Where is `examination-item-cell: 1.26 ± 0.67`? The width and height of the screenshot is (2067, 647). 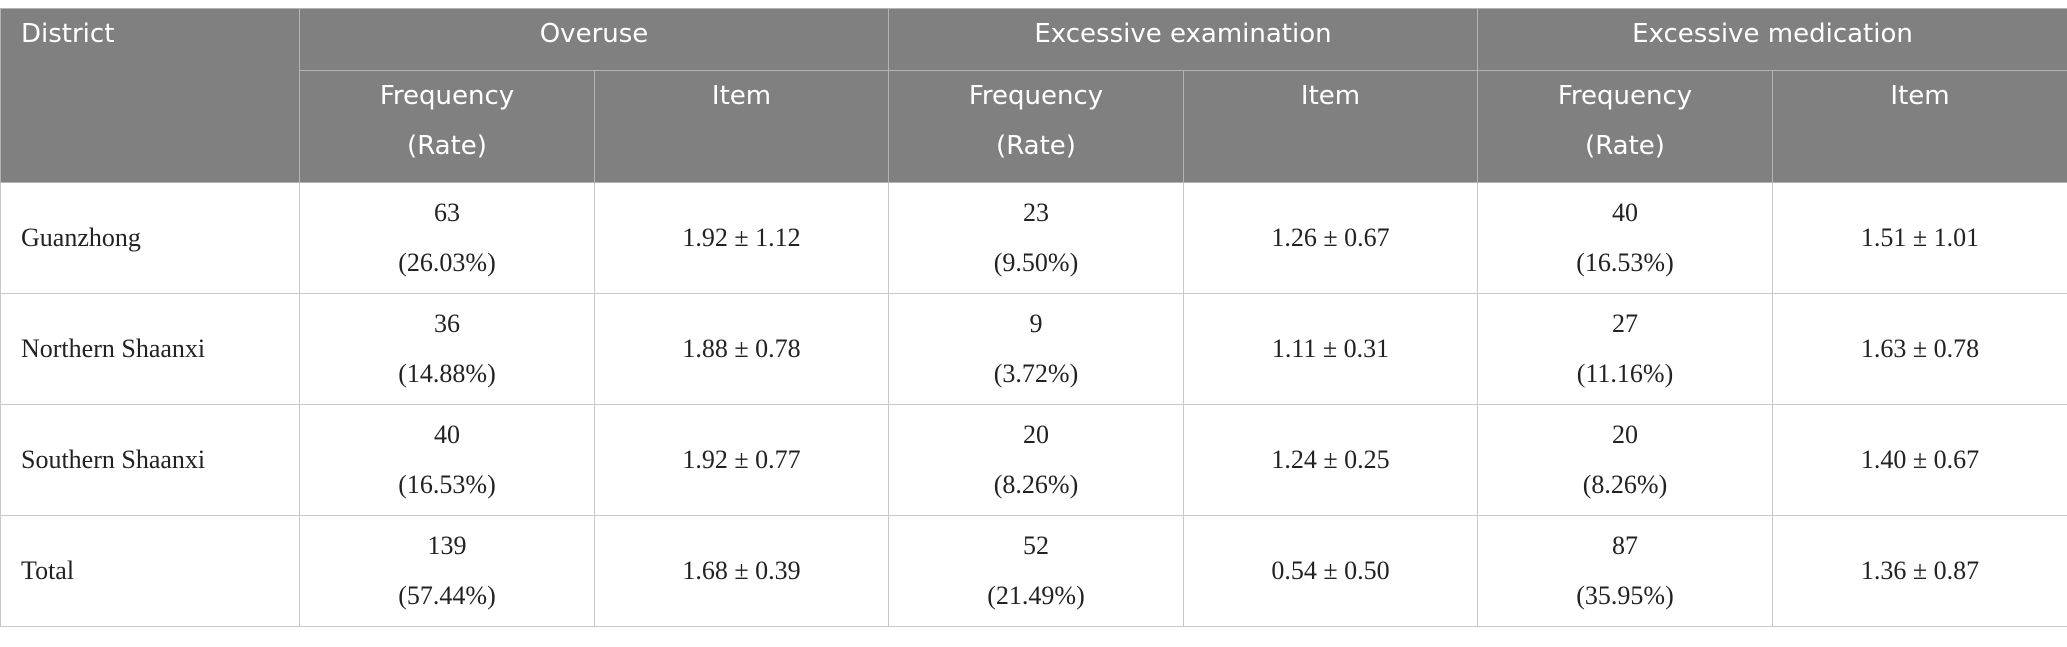
examination-item-cell: 1.26 ± 0.67 is located at coordinates (1330, 238).